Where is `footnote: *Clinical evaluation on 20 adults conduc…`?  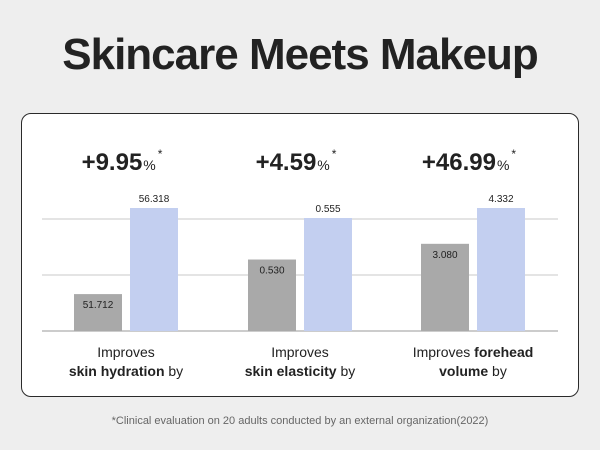 footnote: *Clinical evaluation on 20 adults conduc… is located at coordinates (300, 421).